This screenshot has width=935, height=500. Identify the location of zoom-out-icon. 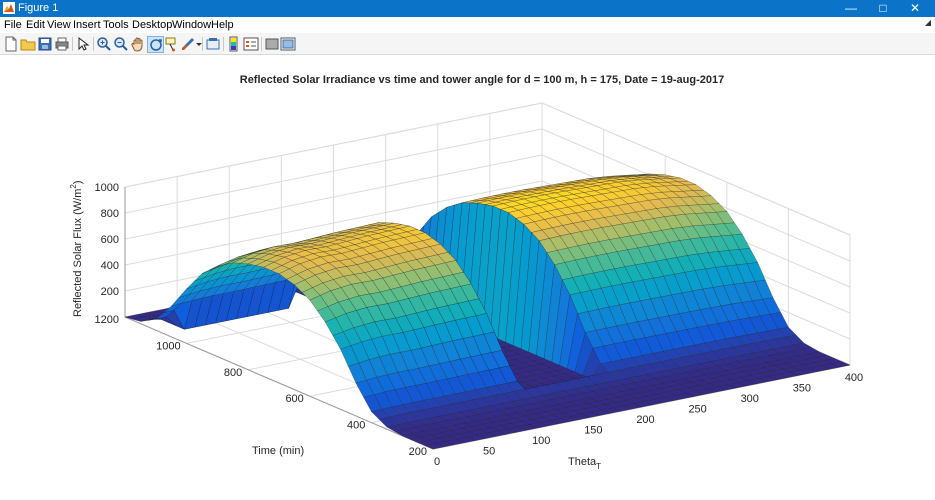
(121, 44).